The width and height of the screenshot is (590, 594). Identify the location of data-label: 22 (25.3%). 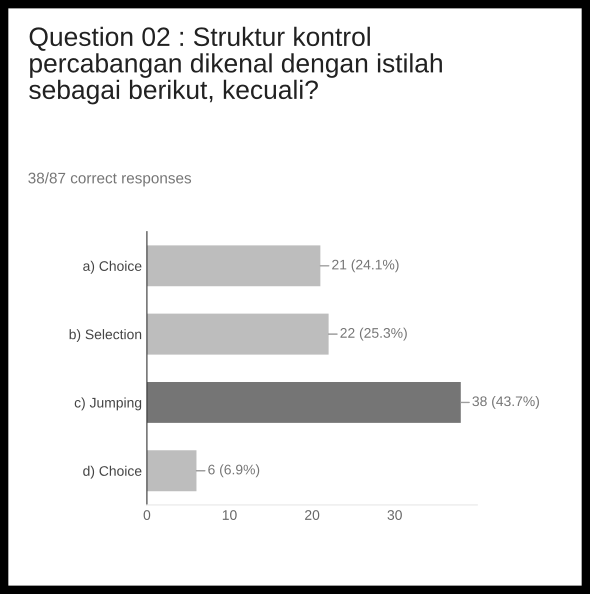
(373, 334).